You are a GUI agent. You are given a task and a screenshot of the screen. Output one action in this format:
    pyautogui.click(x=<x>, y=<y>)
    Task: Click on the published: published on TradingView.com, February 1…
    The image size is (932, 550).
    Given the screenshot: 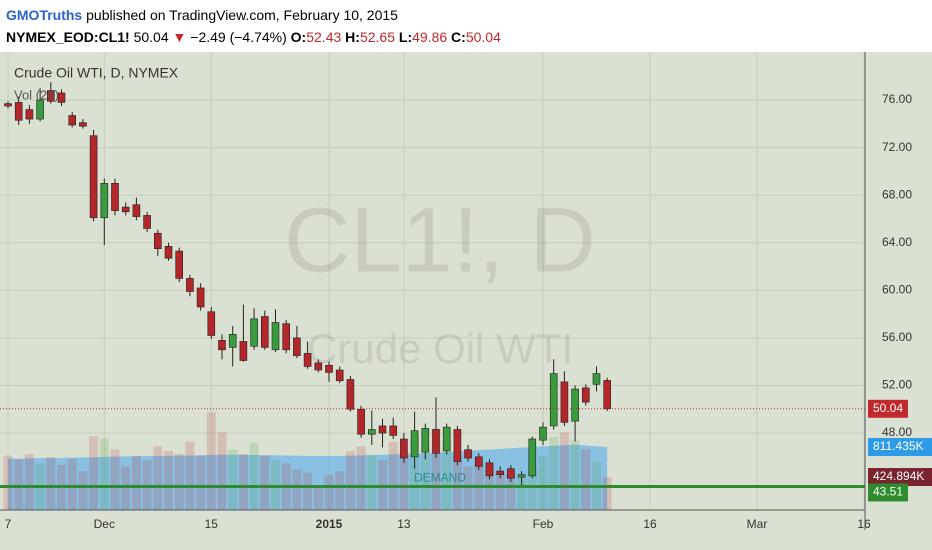 What is the action you would take?
    pyautogui.click(x=242, y=15)
    